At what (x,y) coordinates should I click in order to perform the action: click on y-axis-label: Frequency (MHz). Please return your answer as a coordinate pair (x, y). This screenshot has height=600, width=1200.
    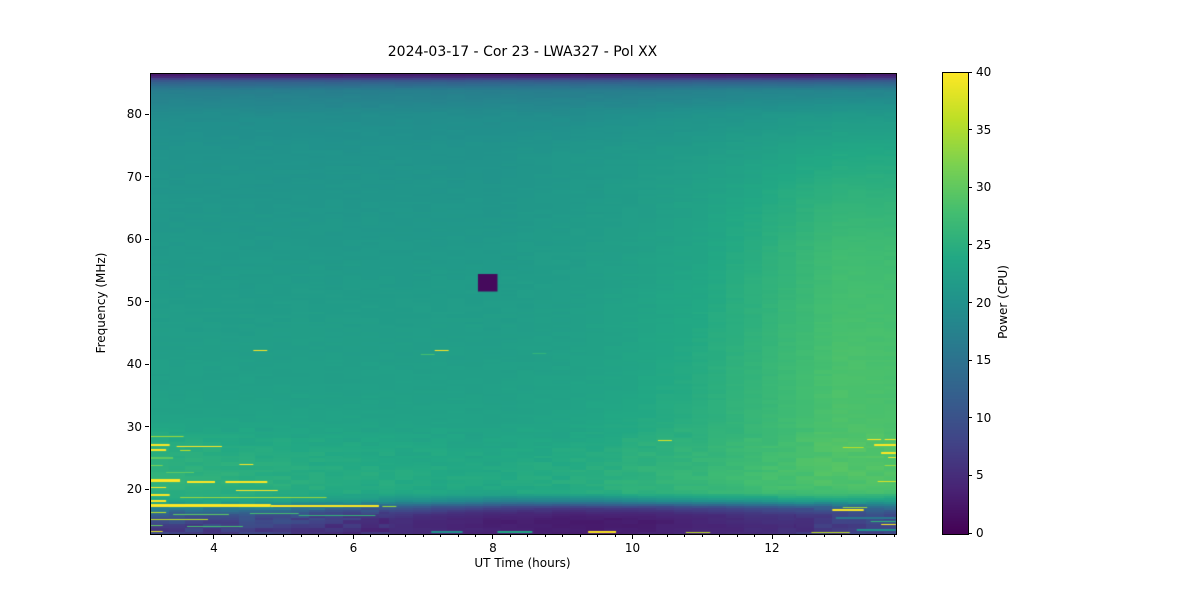
    Looking at the image, I should click on (101, 303).